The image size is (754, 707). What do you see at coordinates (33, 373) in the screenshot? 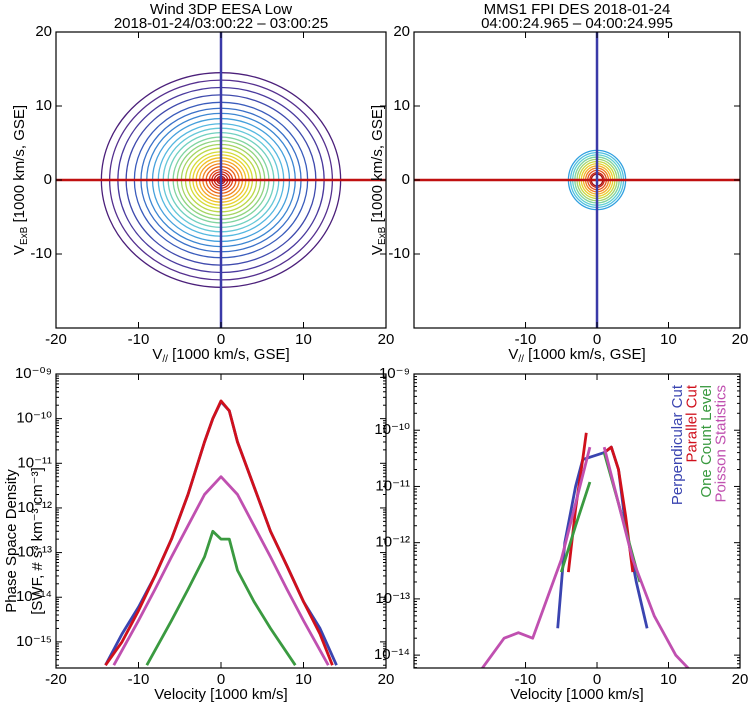
I see `y-tick-label: 10⁻⁰⁹` at bounding box center [33, 373].